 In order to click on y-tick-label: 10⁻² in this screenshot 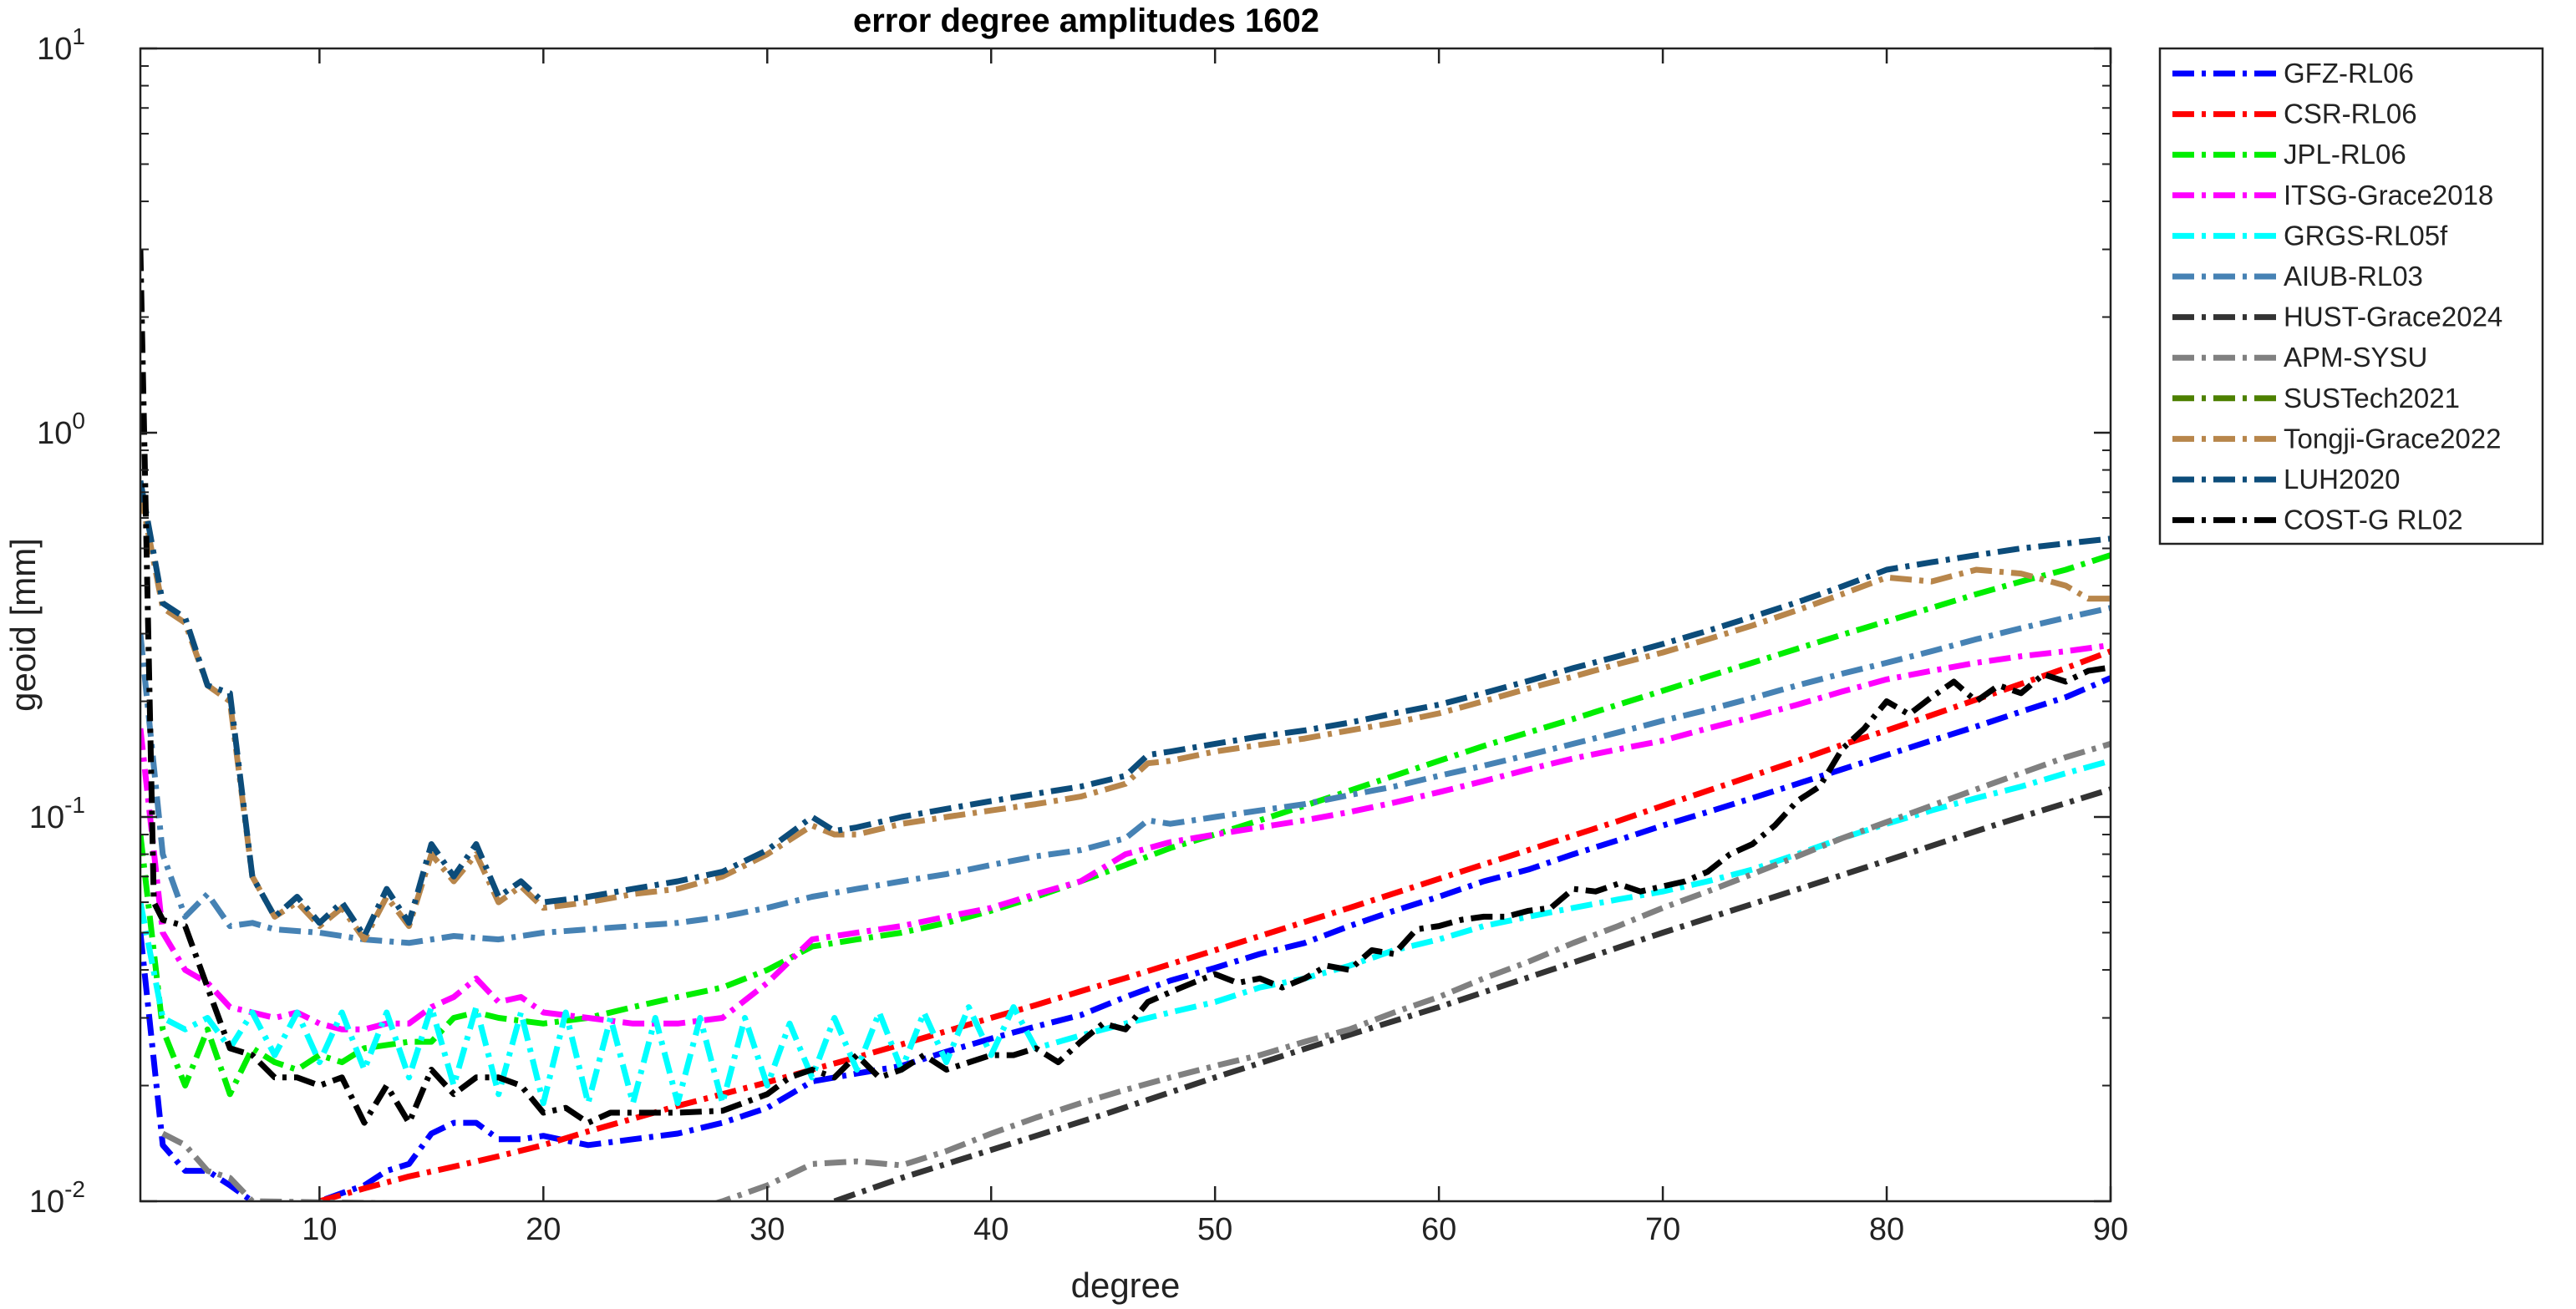, I will do `click(57, 1198)`.